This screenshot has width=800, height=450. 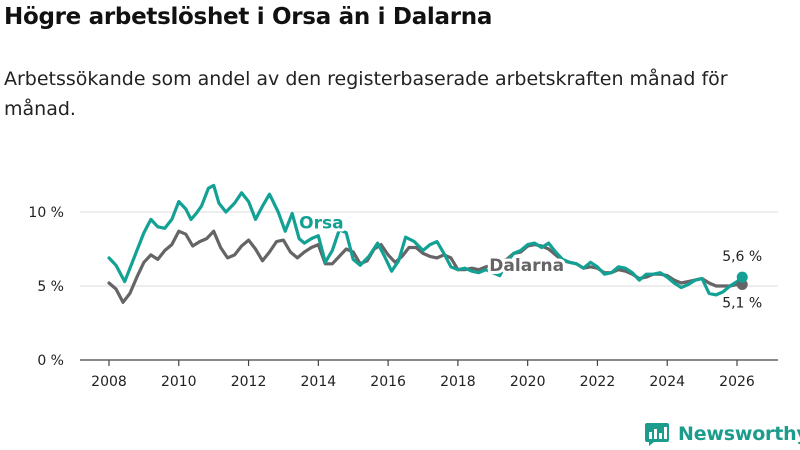 What do you see at coordinates (739, 434) in the screenshot?
I see `brand-name: Newsworthy` at bounding box center [739, 434].